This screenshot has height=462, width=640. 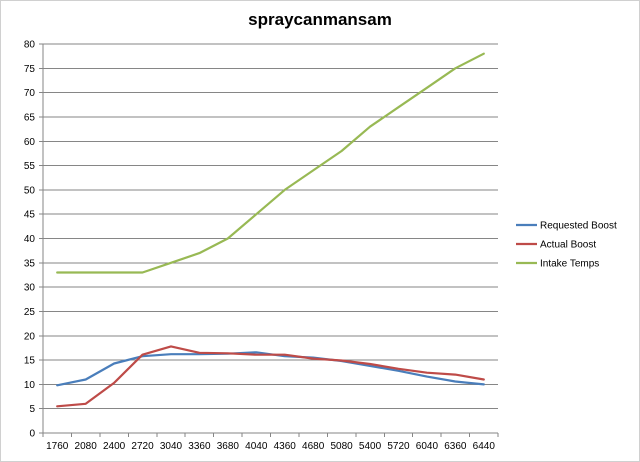 What do you see at coordinates (569, 264) in the screenshot?
I see `legend-label: Intake Temps` at bounding box center [569, 264].